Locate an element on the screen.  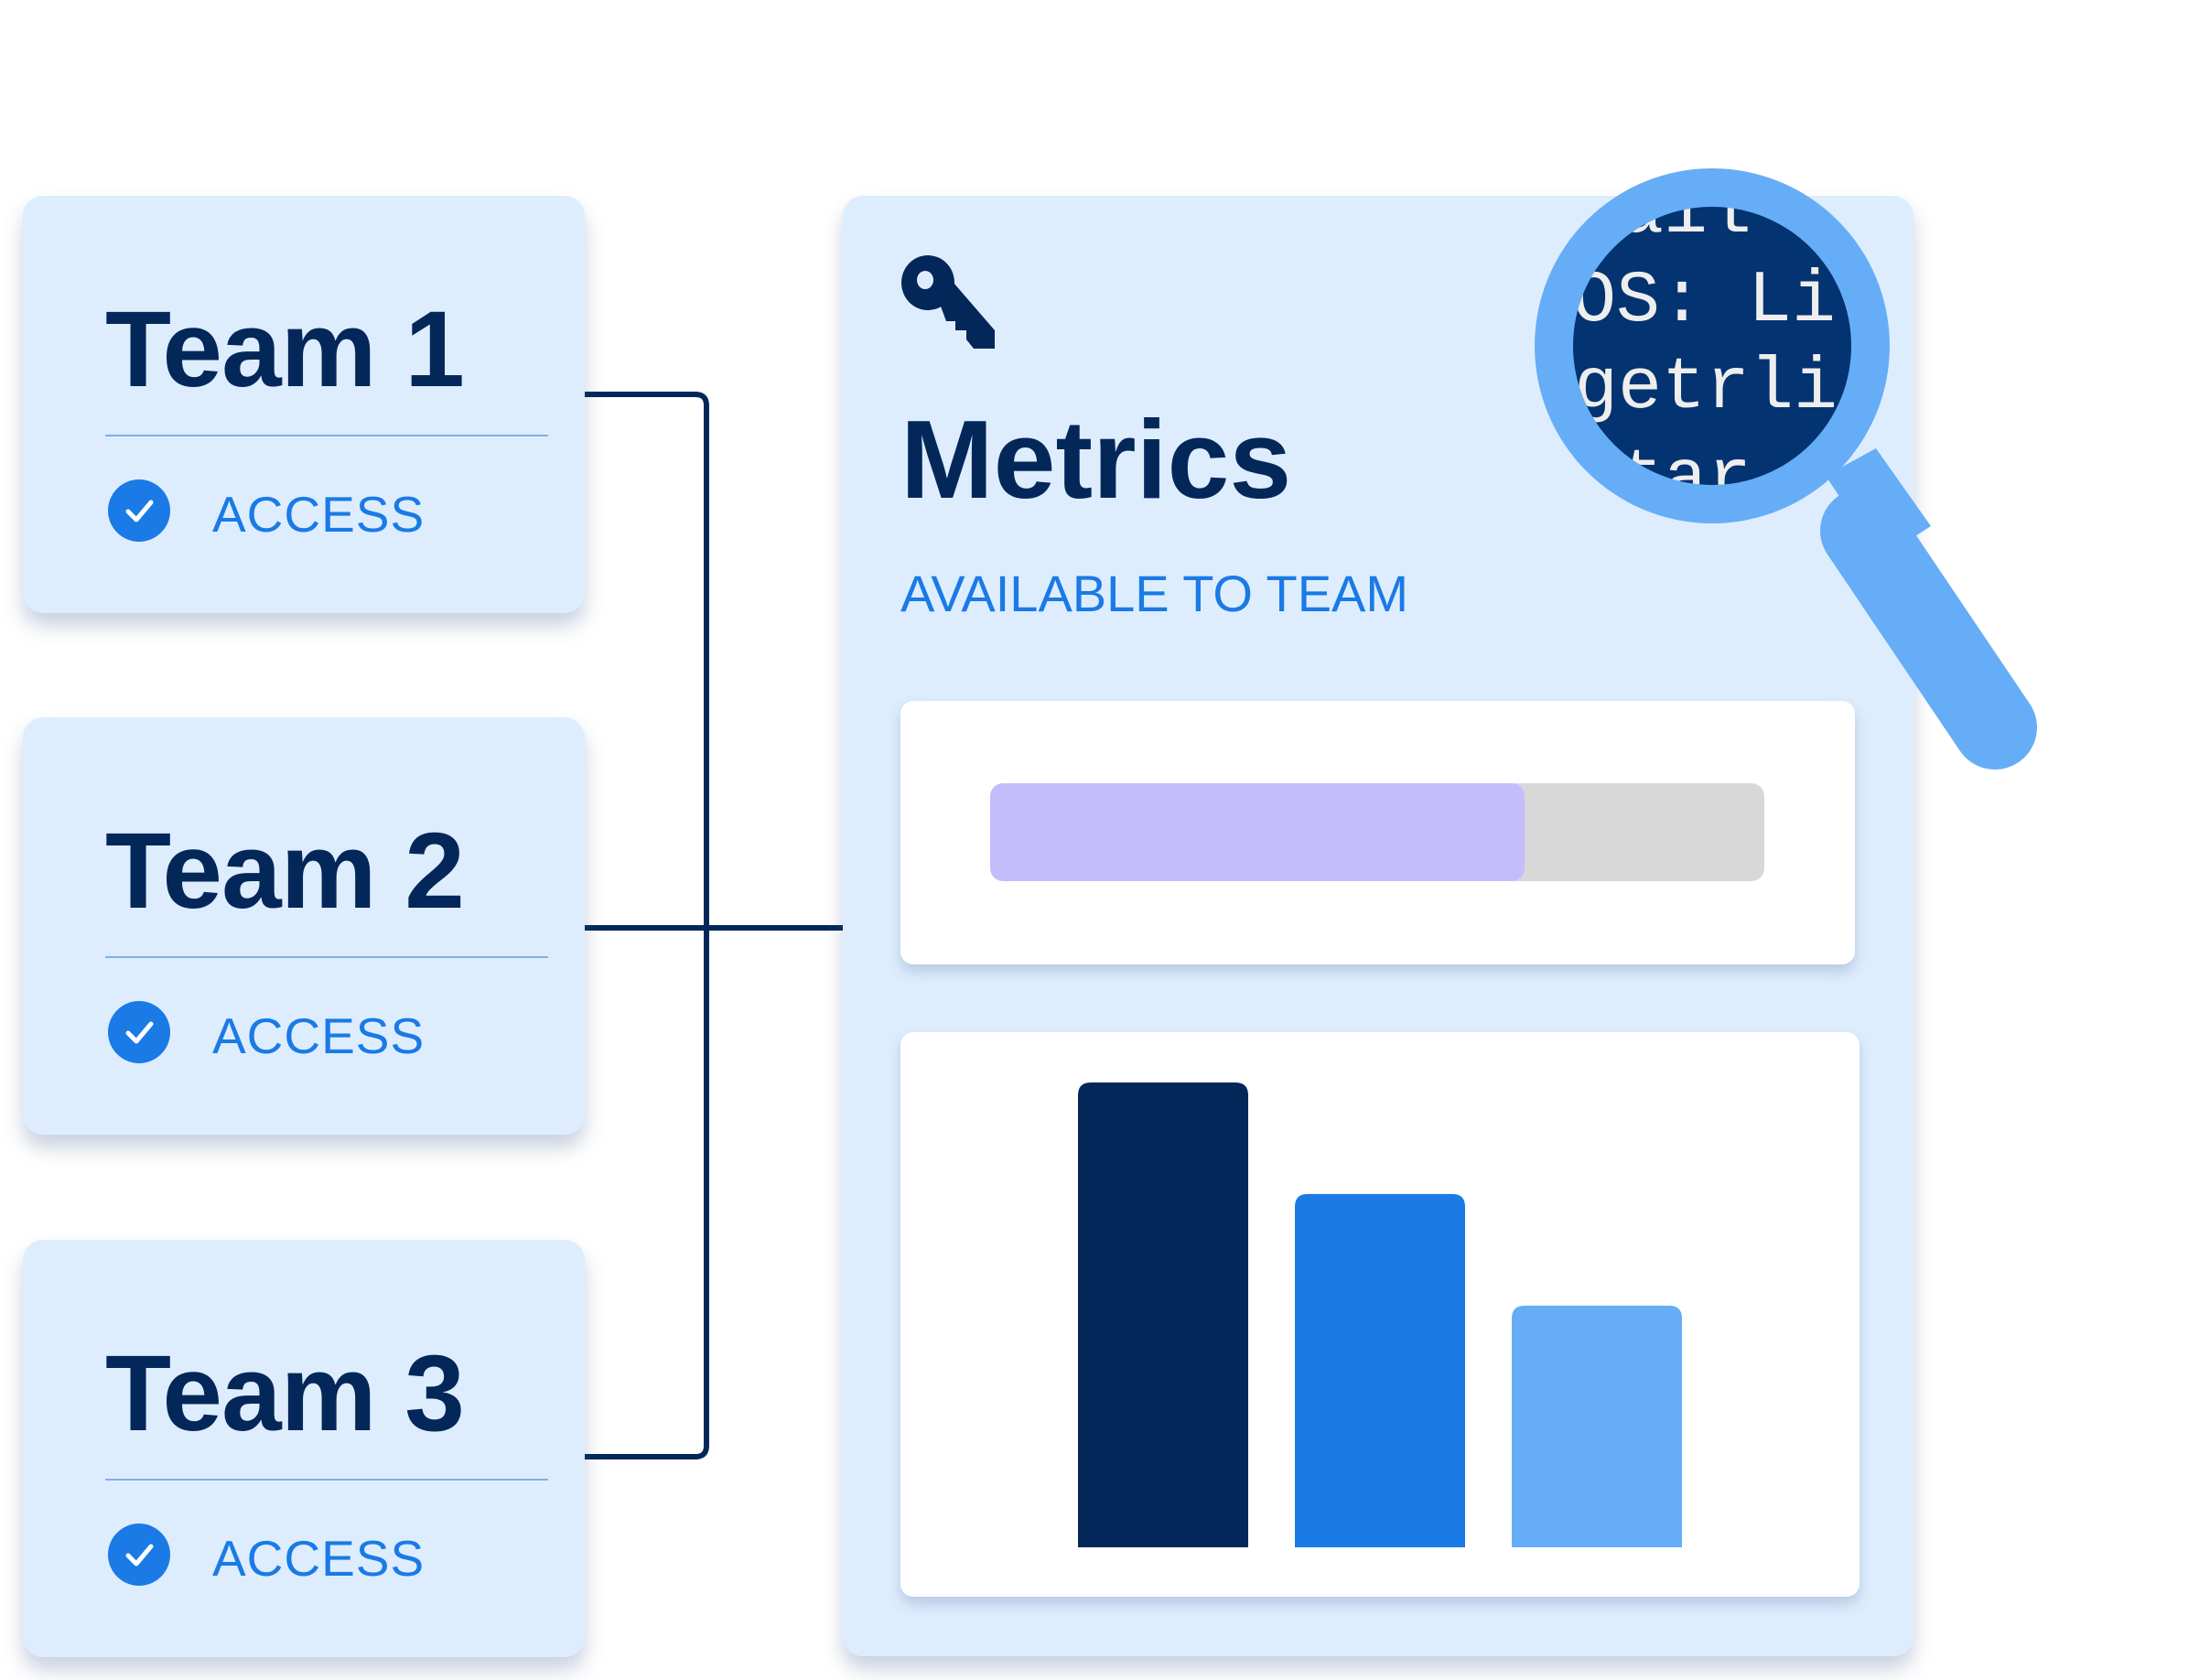
key-icon is located at coordinates (948, 302).